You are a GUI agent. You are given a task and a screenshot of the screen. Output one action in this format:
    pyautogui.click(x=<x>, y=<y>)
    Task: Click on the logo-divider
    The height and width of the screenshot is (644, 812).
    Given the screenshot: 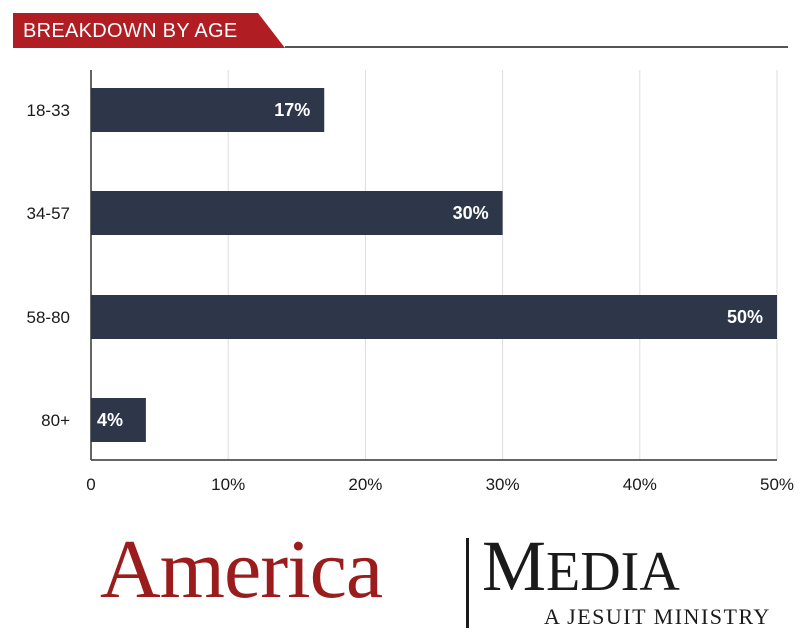 What is the action you would take?
    pyautogui.click(x=467, y=583)
    